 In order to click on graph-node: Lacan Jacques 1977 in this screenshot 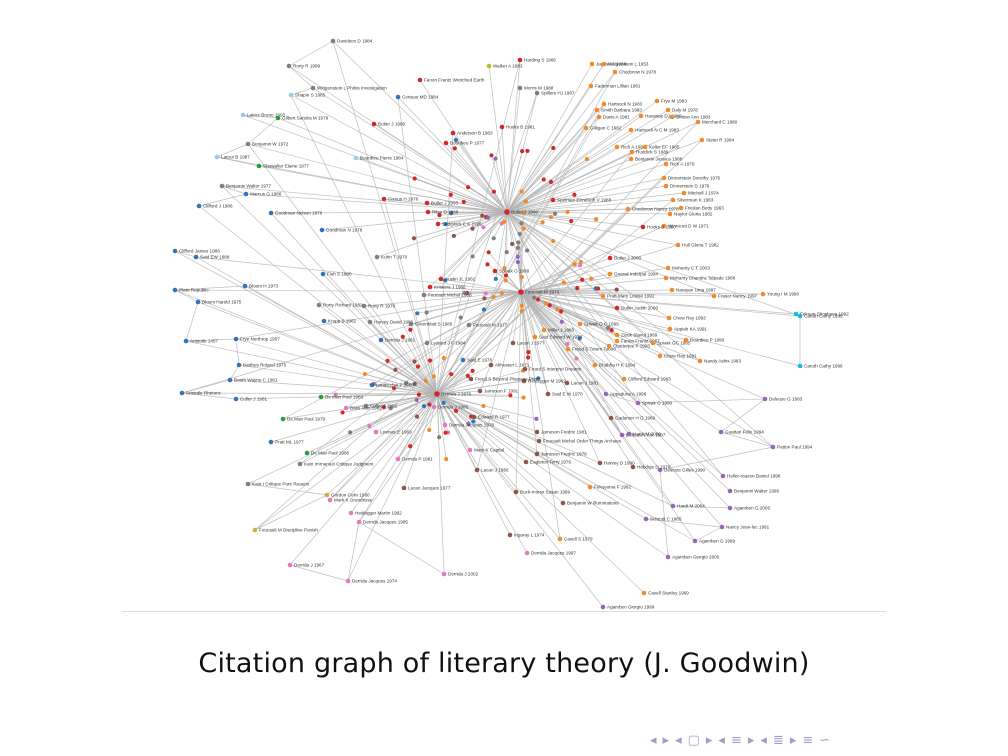, I will do `click(426, 488)`.